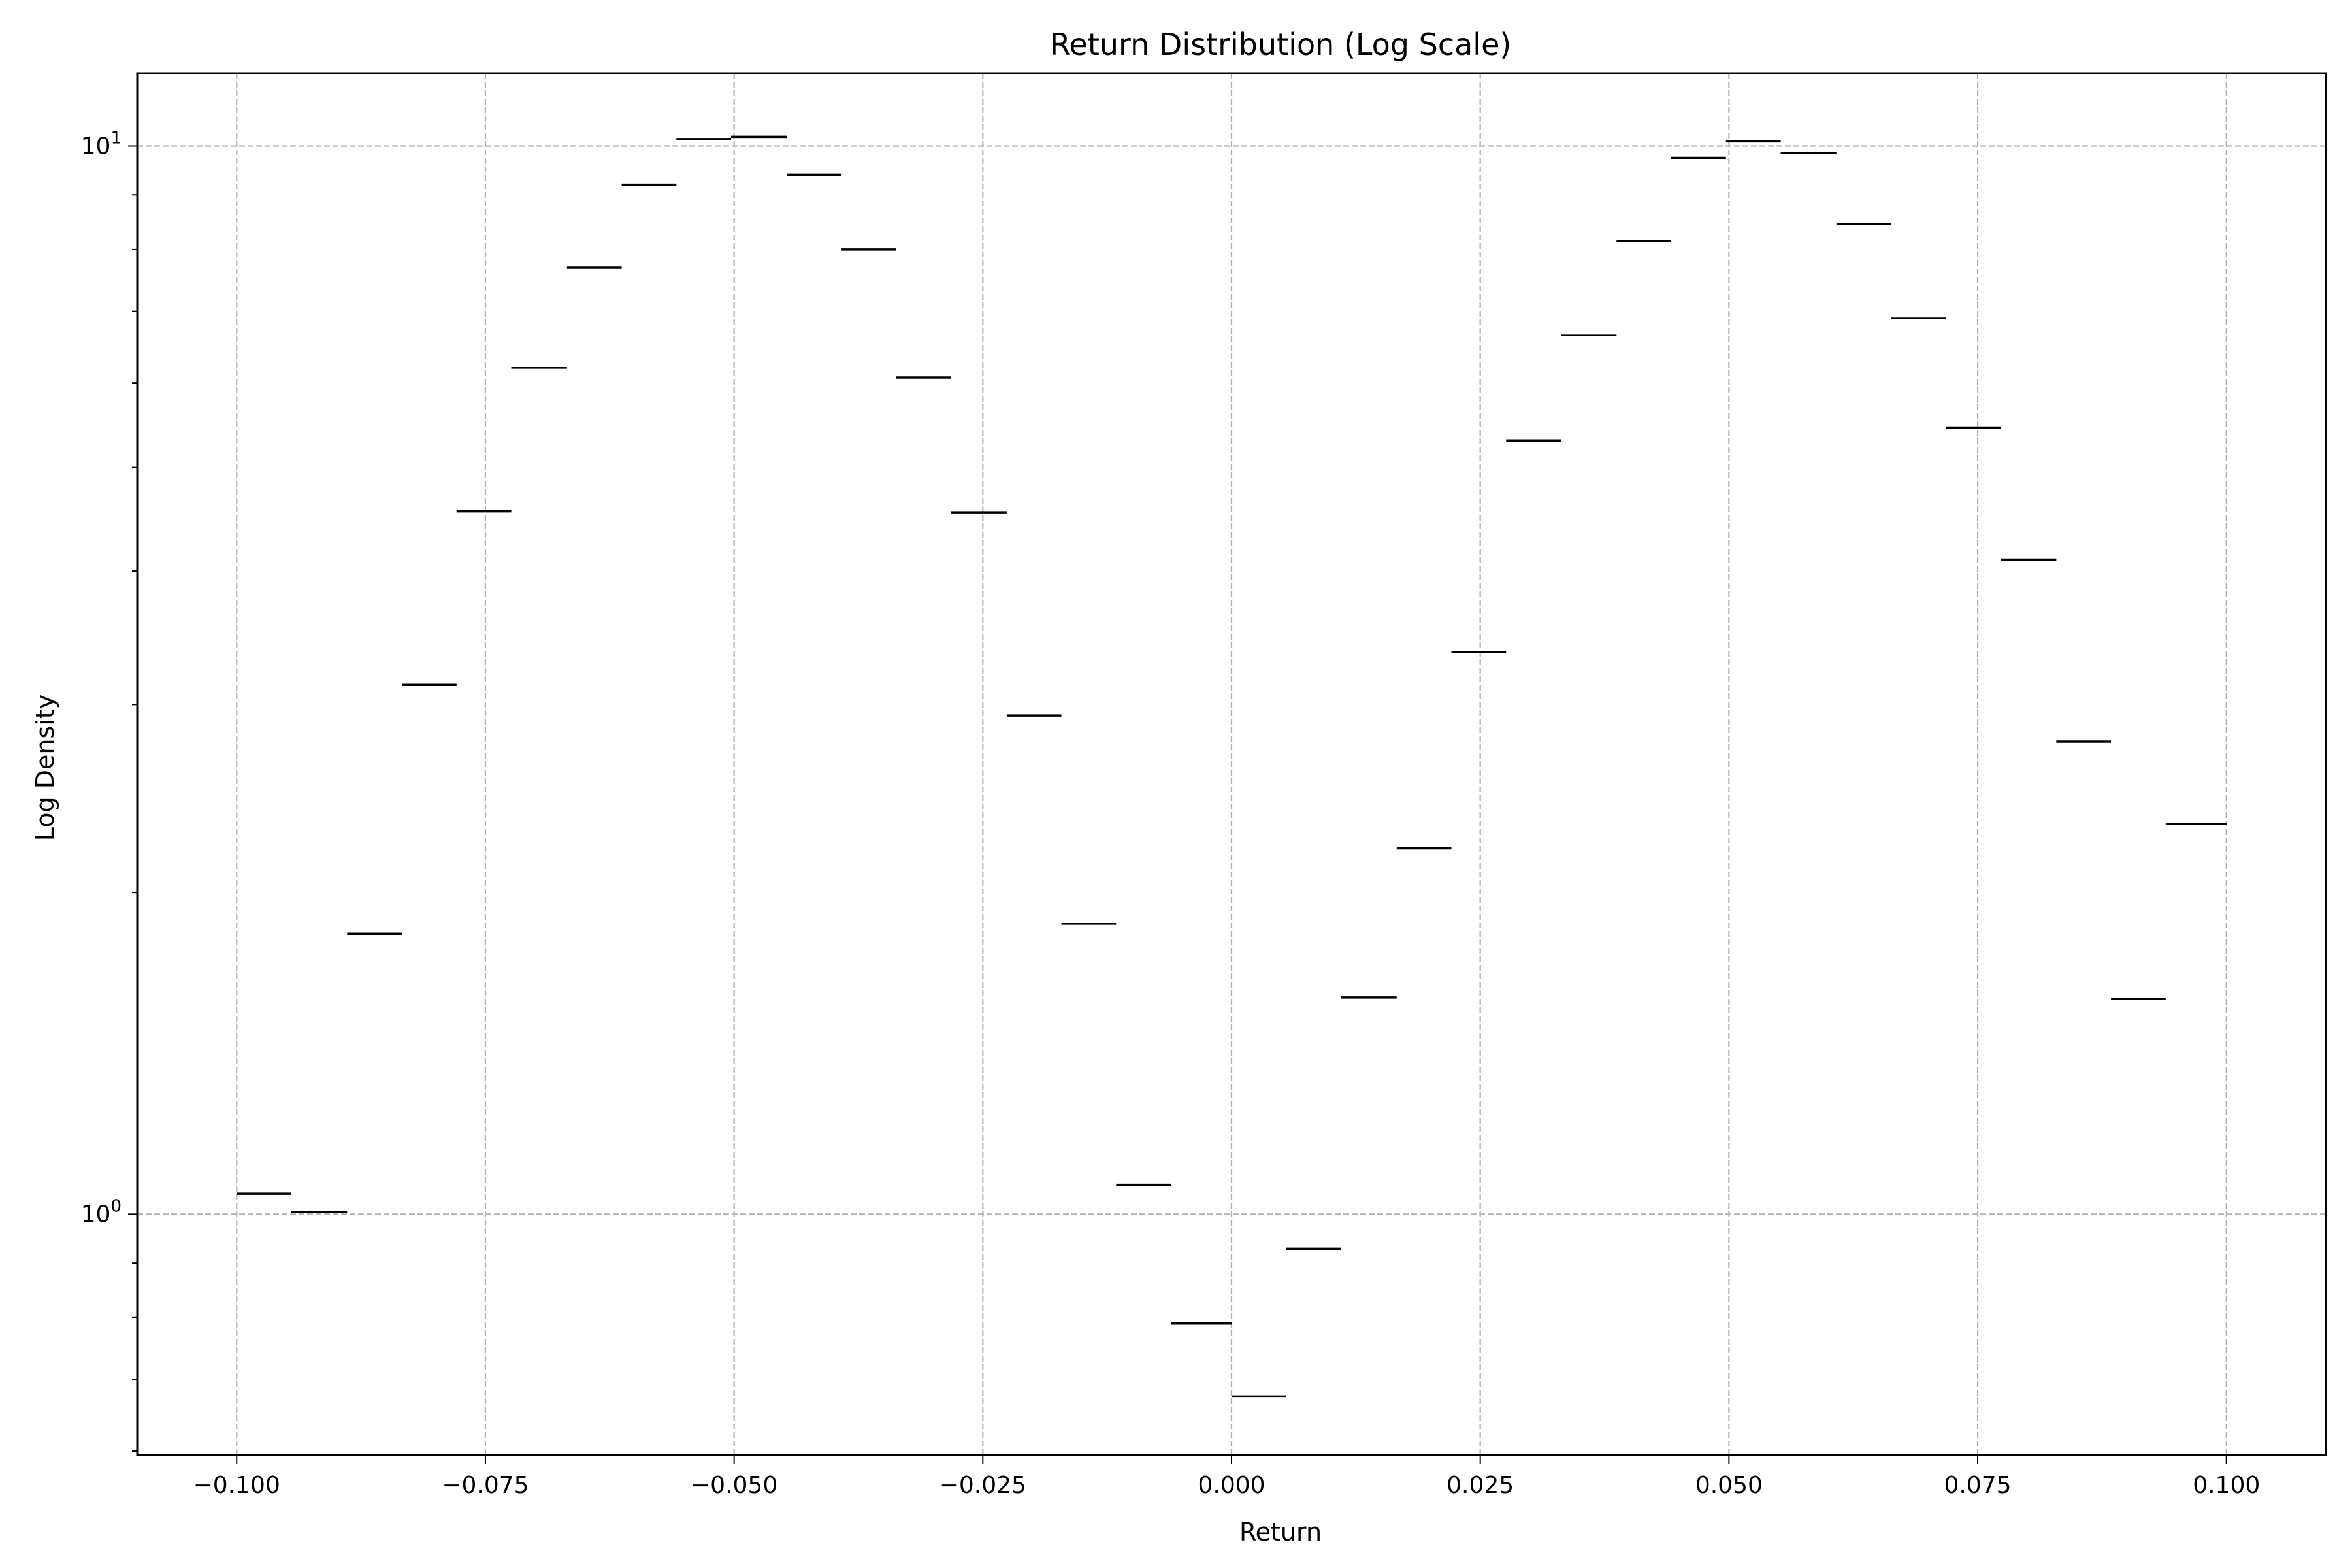  Describe the element at coordinates (734, 1485) in the screenshot. I see `x-tick-label-2: −0.050` at that location.